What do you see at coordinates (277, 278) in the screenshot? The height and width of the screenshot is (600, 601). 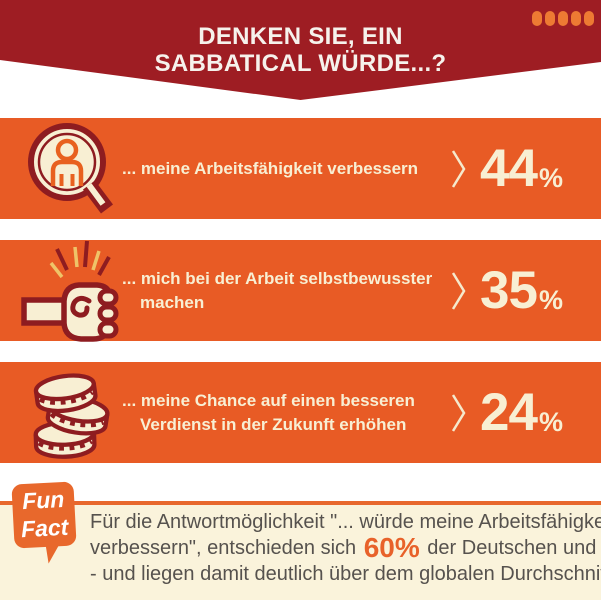 I see `stat-label-line-1: ... mich bei der Arbeit selbstbewusster` at bounding box center [277, 278].